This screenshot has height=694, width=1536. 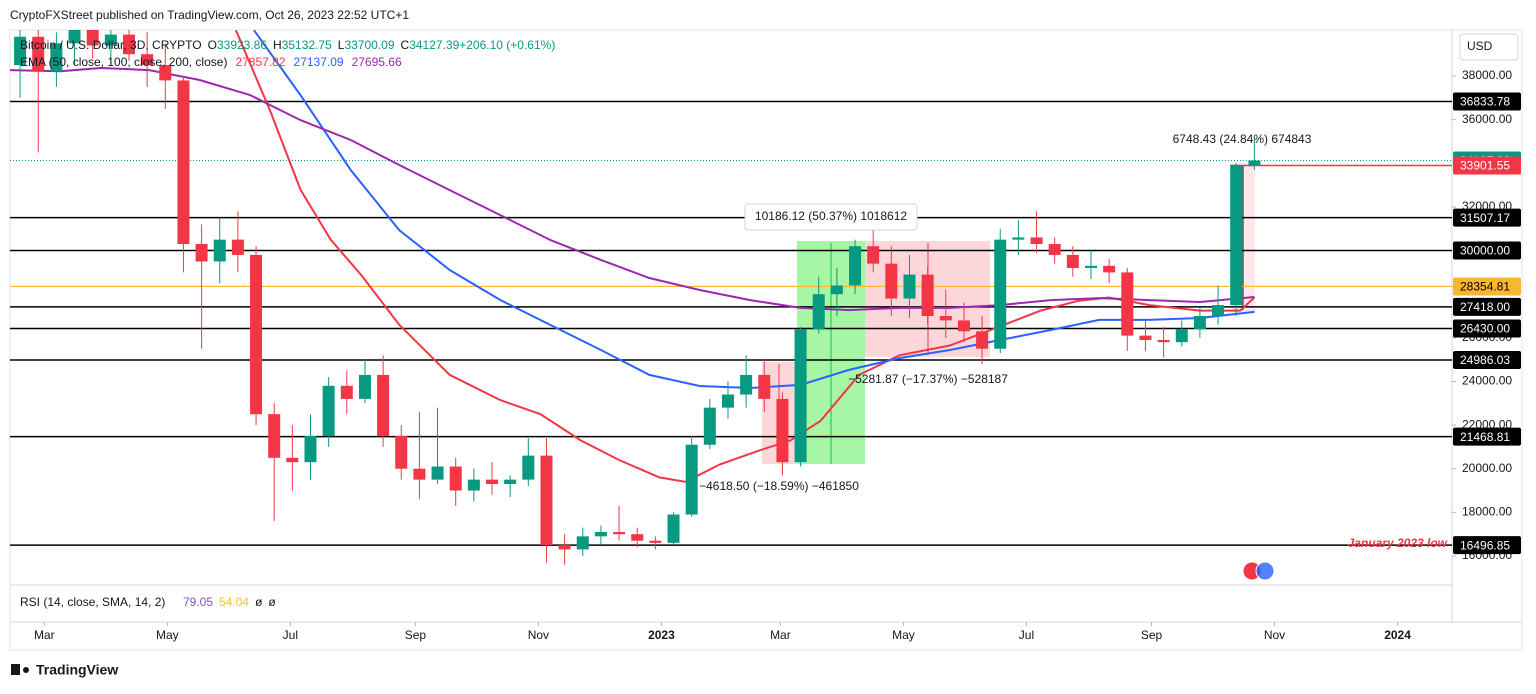 I want to click on measure-label: 6748.43 (24.84%) 674843, so click(x=1242, y=139).